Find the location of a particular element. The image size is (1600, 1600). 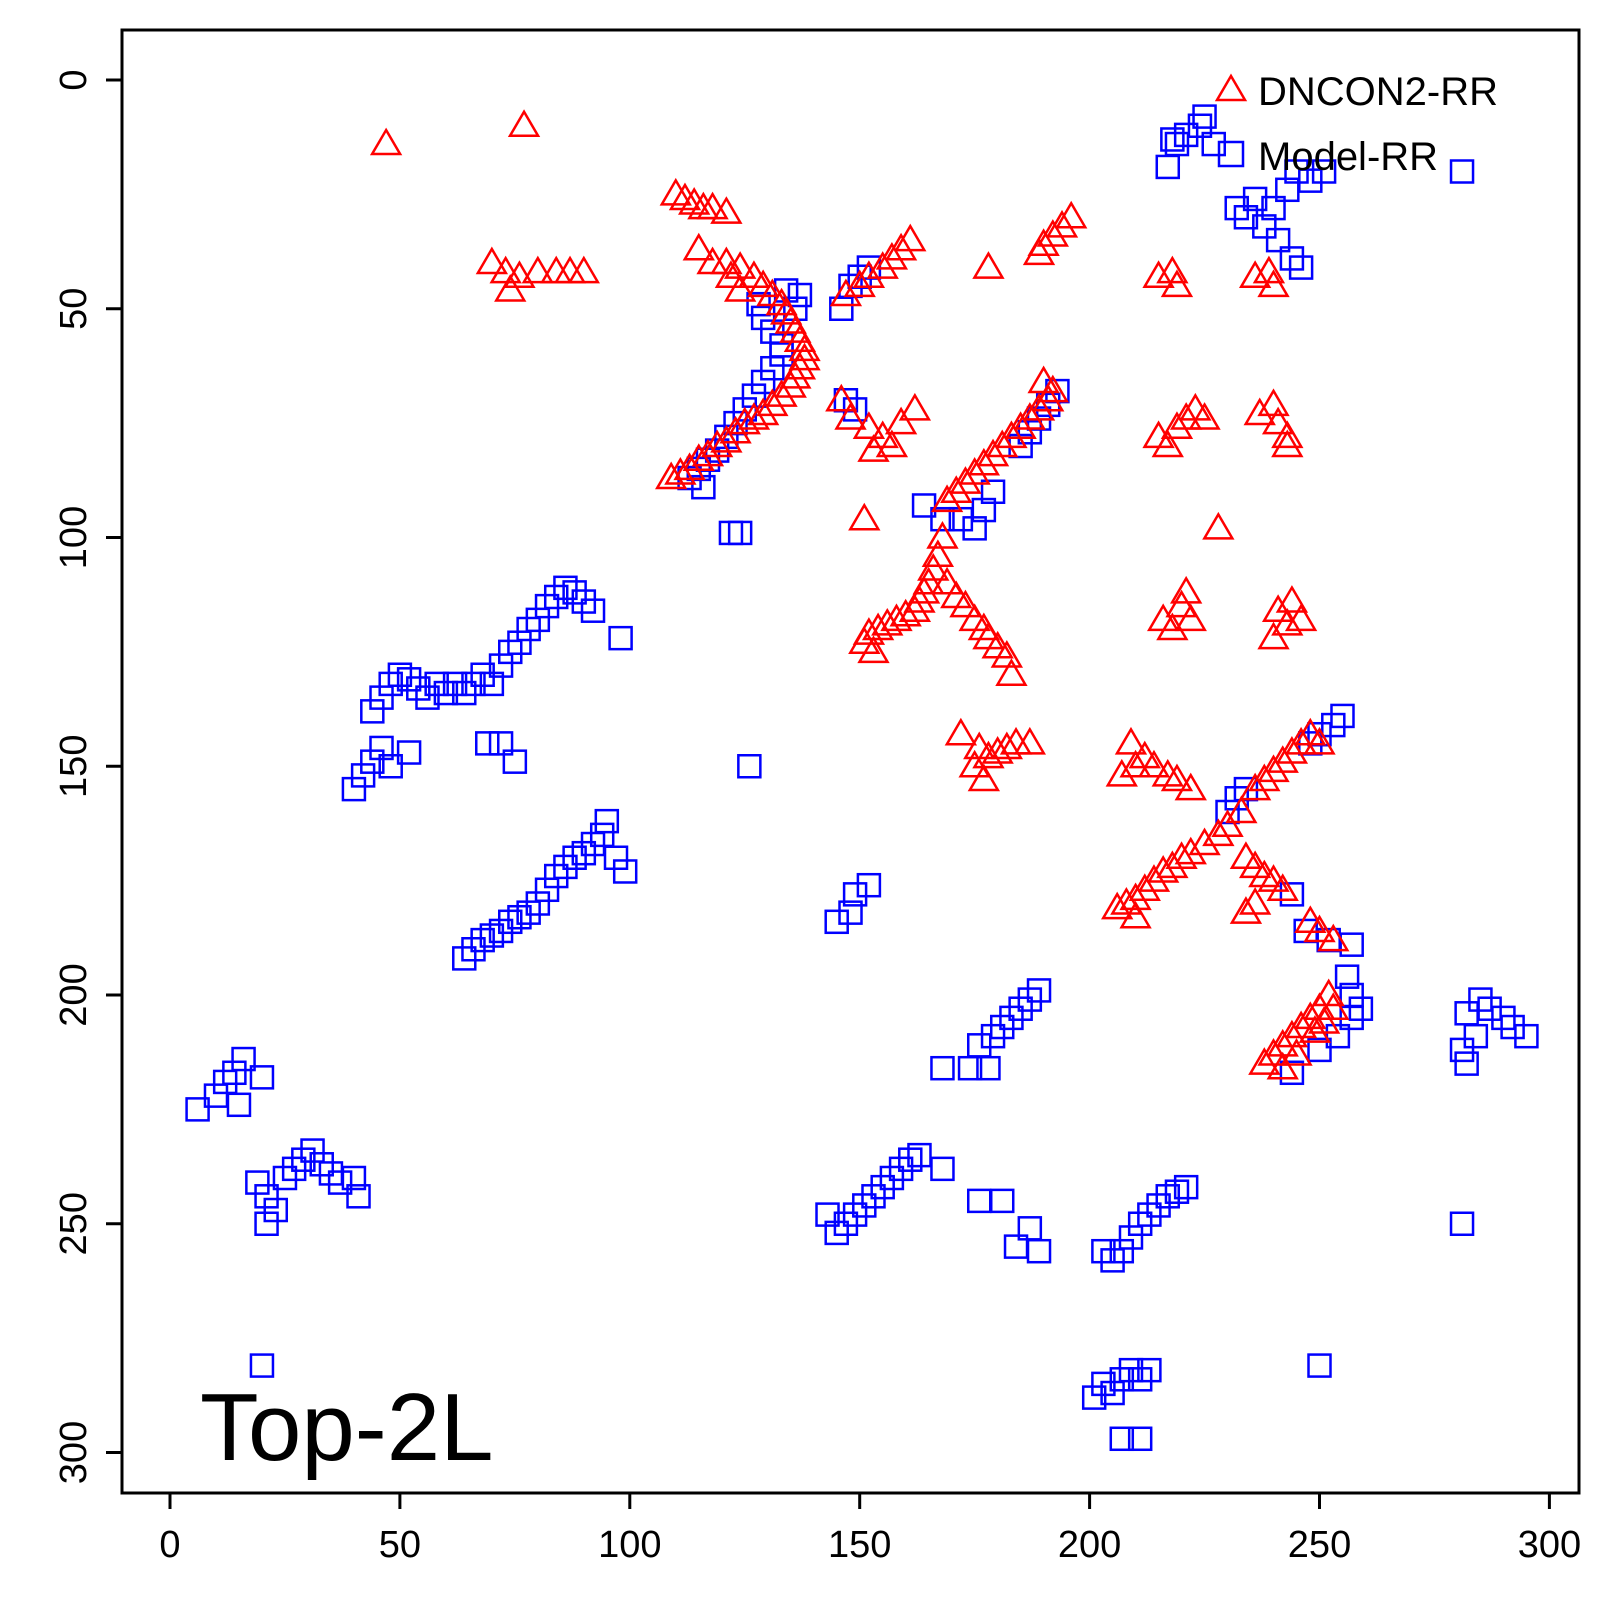

y-tick-label: 200 is located at coordinates (74, 994).